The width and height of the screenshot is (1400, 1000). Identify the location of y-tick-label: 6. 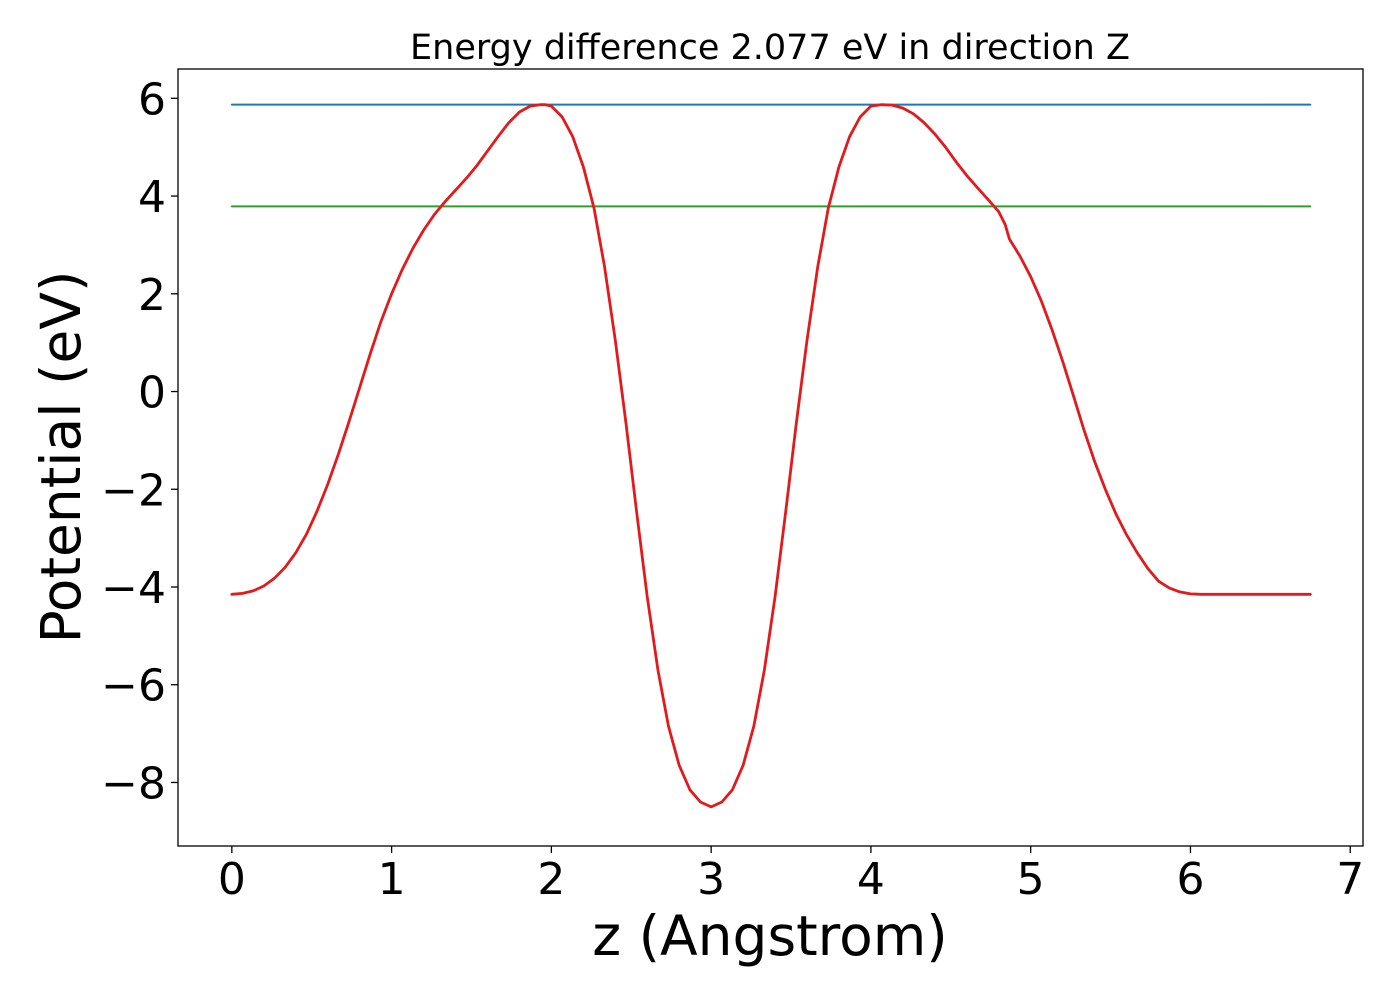
(152, 99).